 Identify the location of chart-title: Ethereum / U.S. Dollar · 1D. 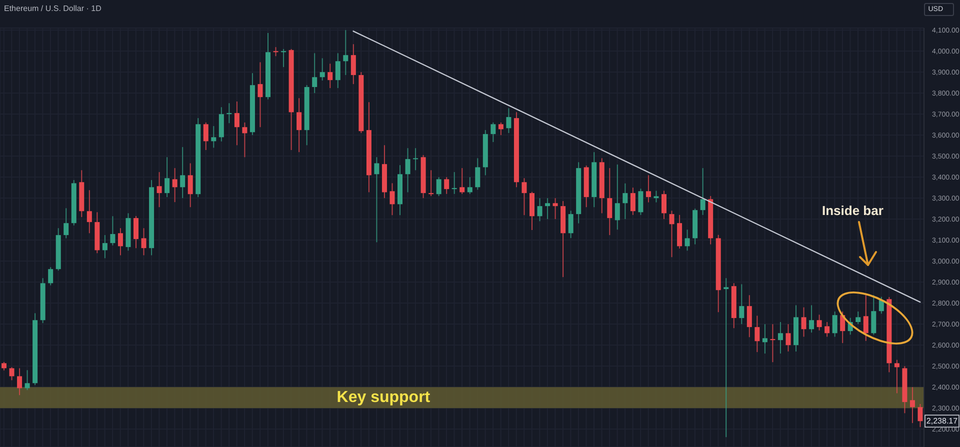
(53, 8).